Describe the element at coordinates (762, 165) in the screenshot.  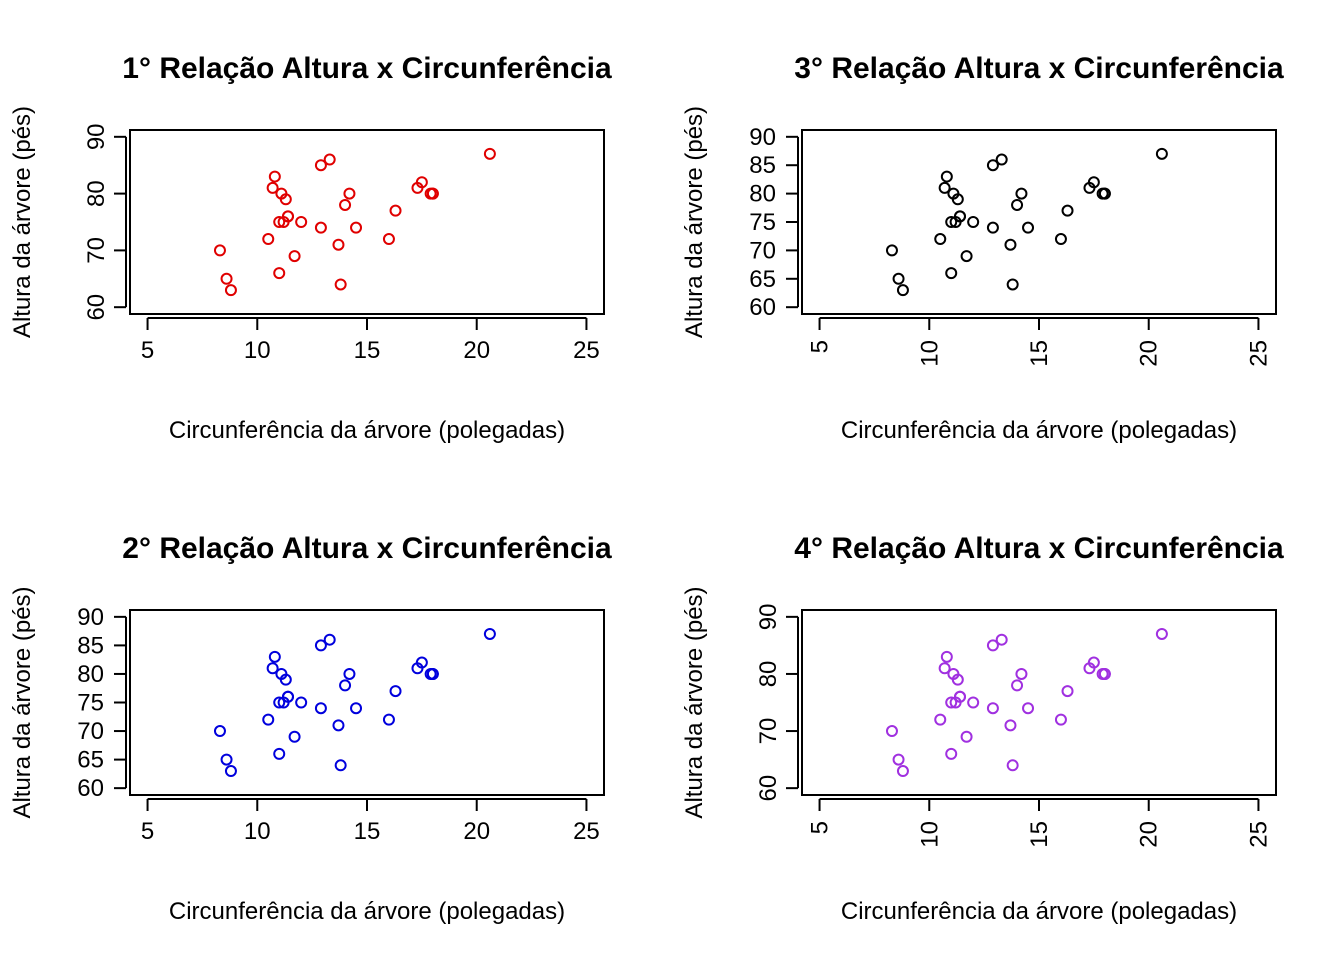
I see `y-tick-label: 85` at that location.